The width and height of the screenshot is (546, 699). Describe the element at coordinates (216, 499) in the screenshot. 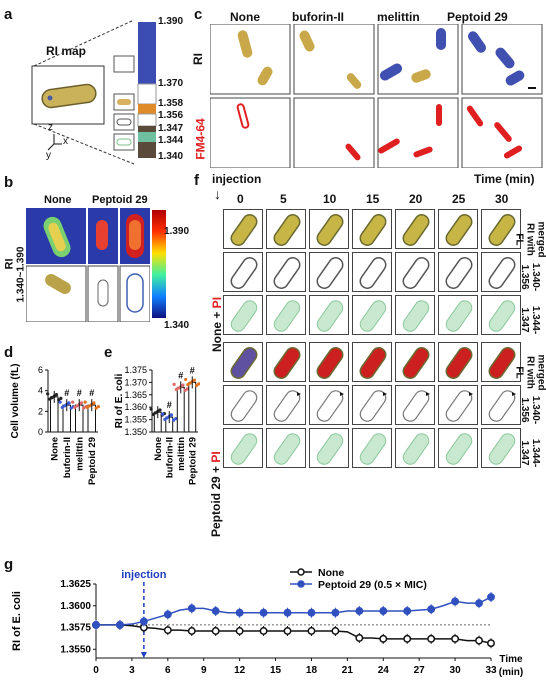

I see `f-group-peptoid-text: Peptoid 29 +` at that location.